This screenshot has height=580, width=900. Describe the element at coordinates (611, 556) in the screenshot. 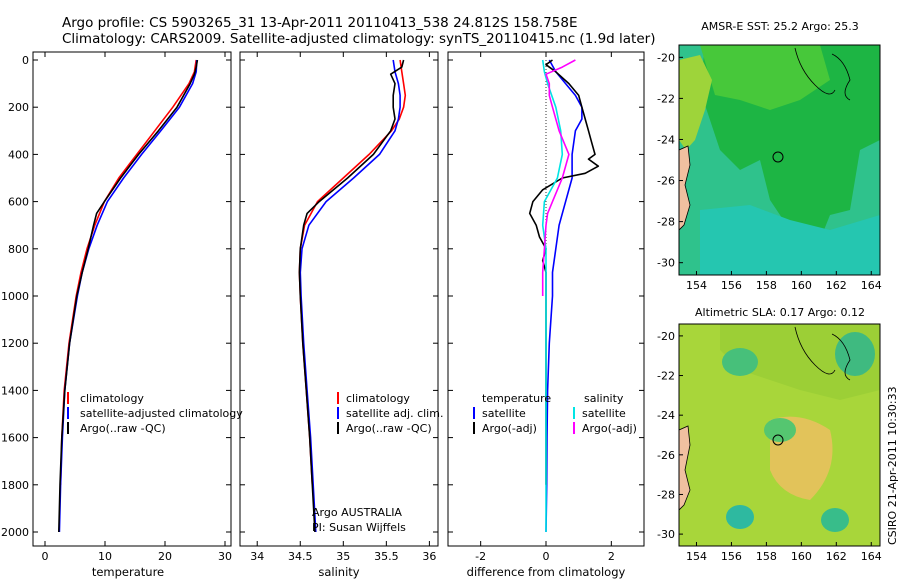

I see `x-tick-label: 2` at that location.